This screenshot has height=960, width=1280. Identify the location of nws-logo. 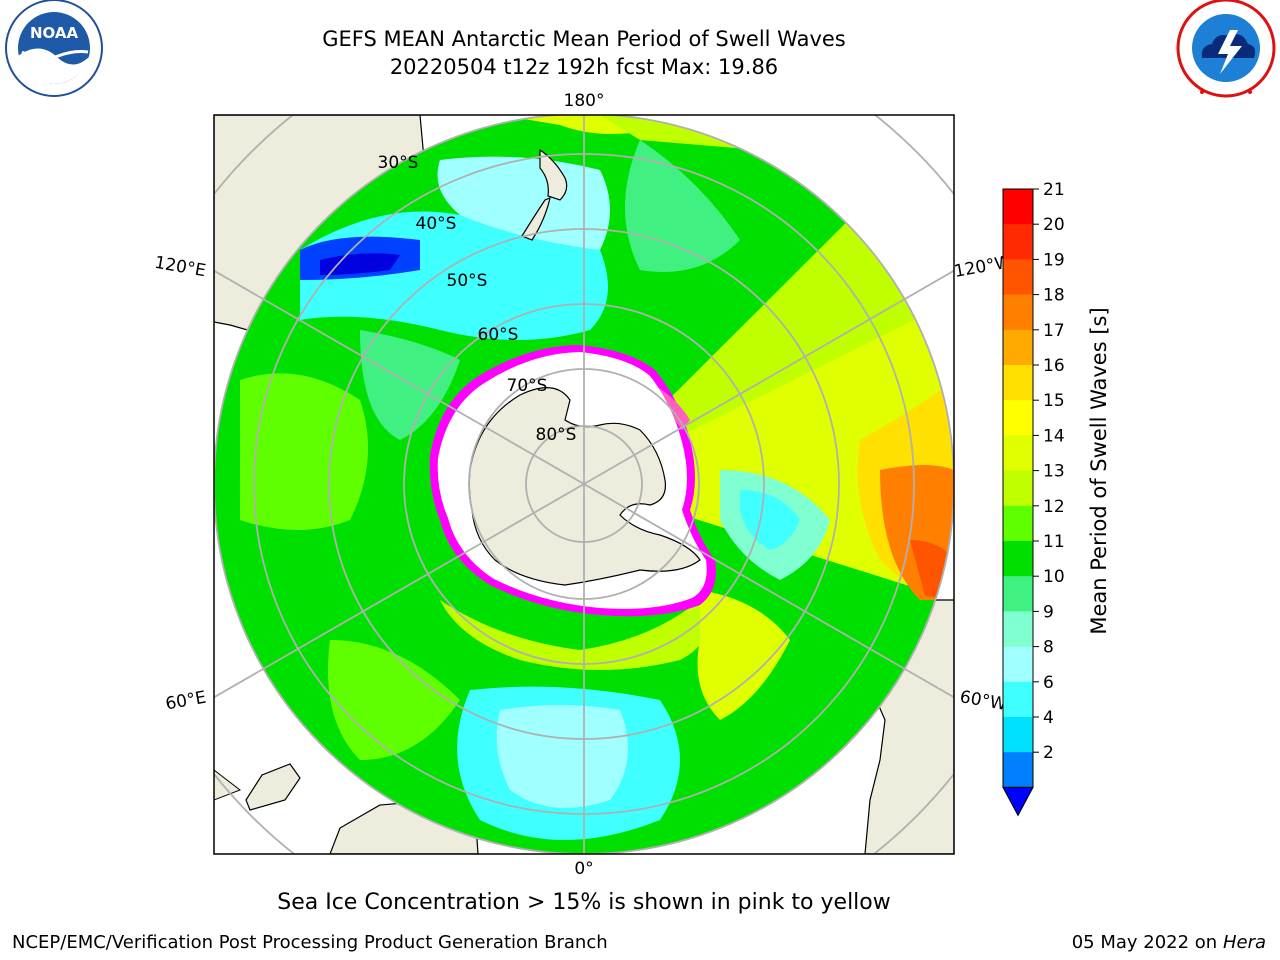
(1226, 49).